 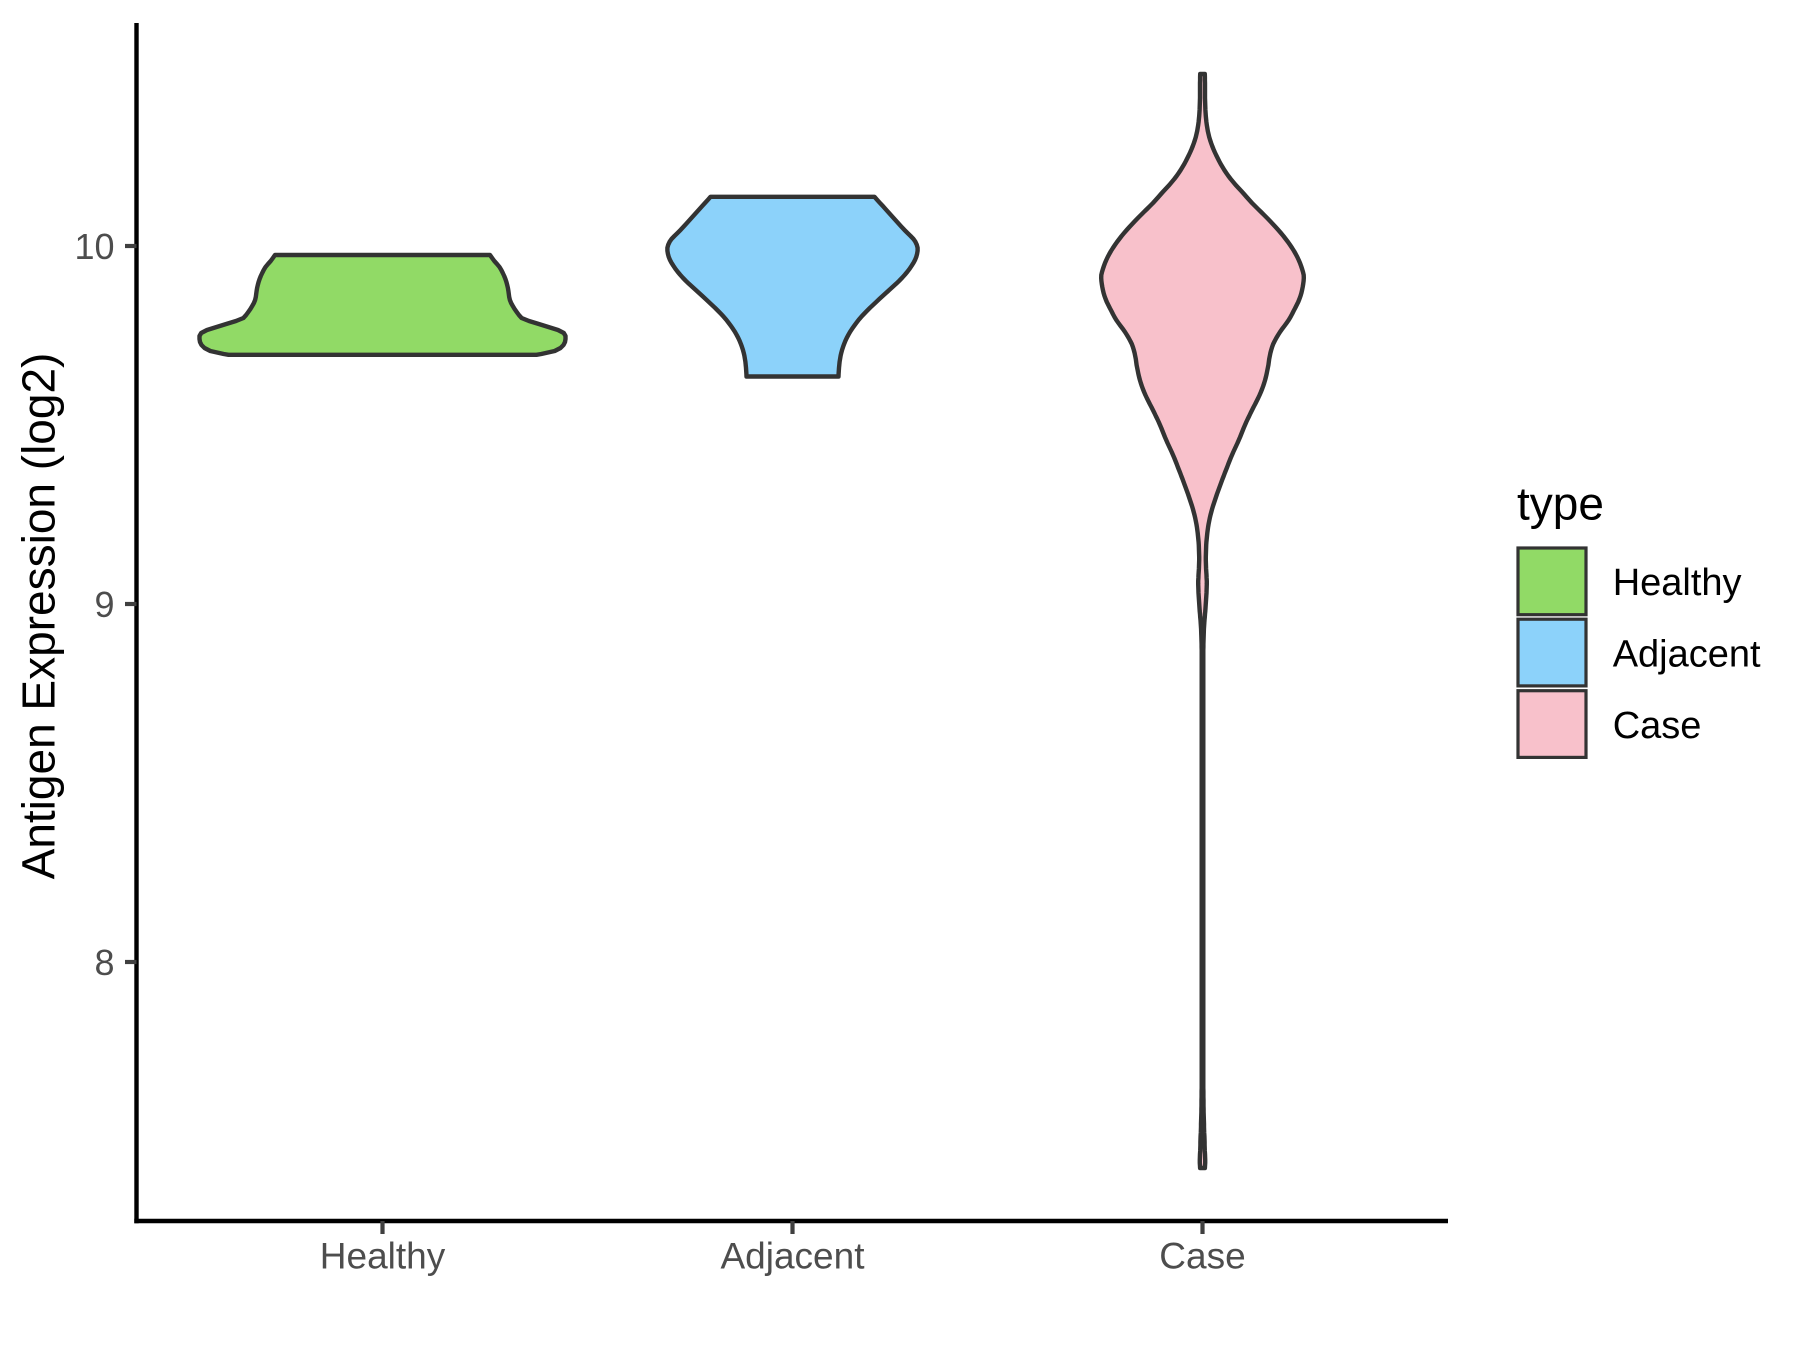 I want to click on svg-text: 8, so click(x=104, y=962).